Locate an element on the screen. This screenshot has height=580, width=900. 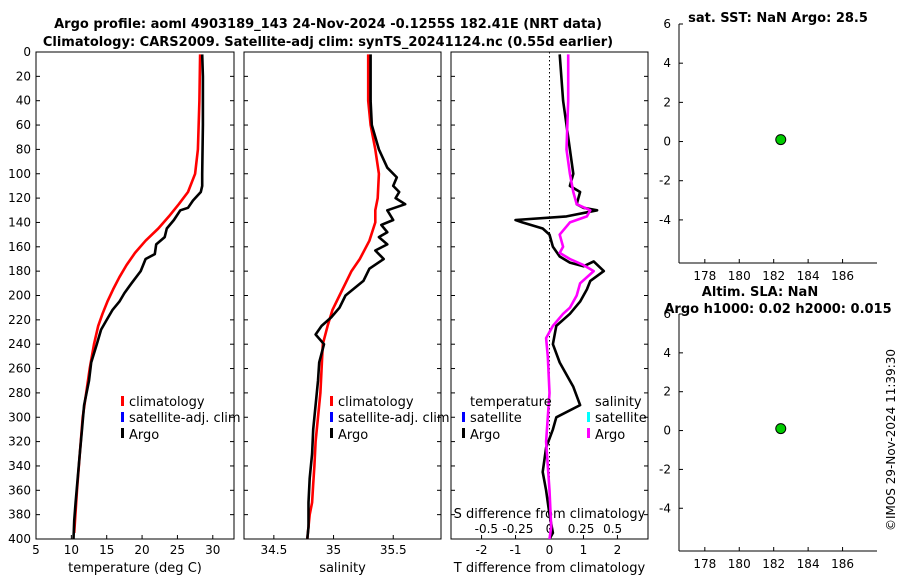
temperature-xtick-label: 10 is located at coordinates (71, 550).